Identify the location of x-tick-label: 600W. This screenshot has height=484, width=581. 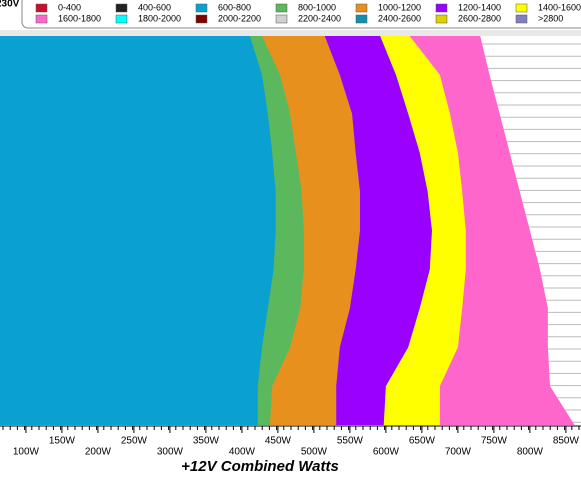
(386, 452).